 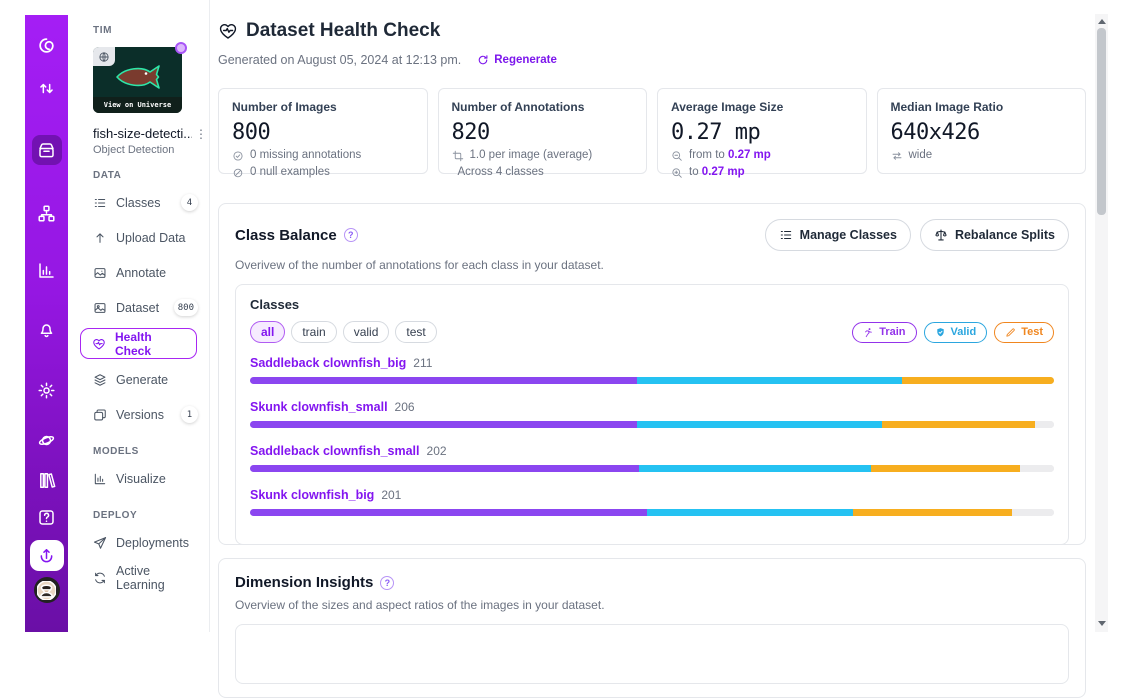 What do you see at coordinates (319, 407) in the screenshot?
I see `class-name-link: Skunk clownfish_small` at bounding box center [319, 407].